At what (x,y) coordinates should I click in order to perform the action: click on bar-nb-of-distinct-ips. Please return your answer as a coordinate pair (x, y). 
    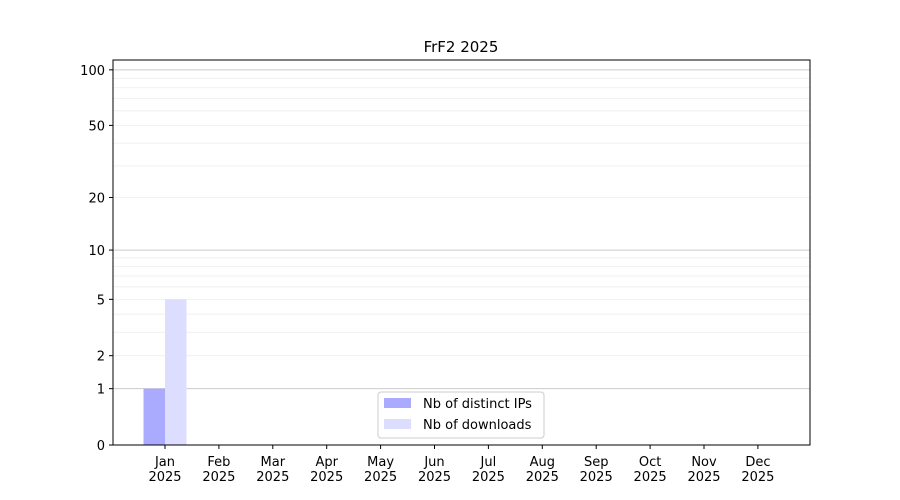
    Looking at the image, I should click on (154, 416).